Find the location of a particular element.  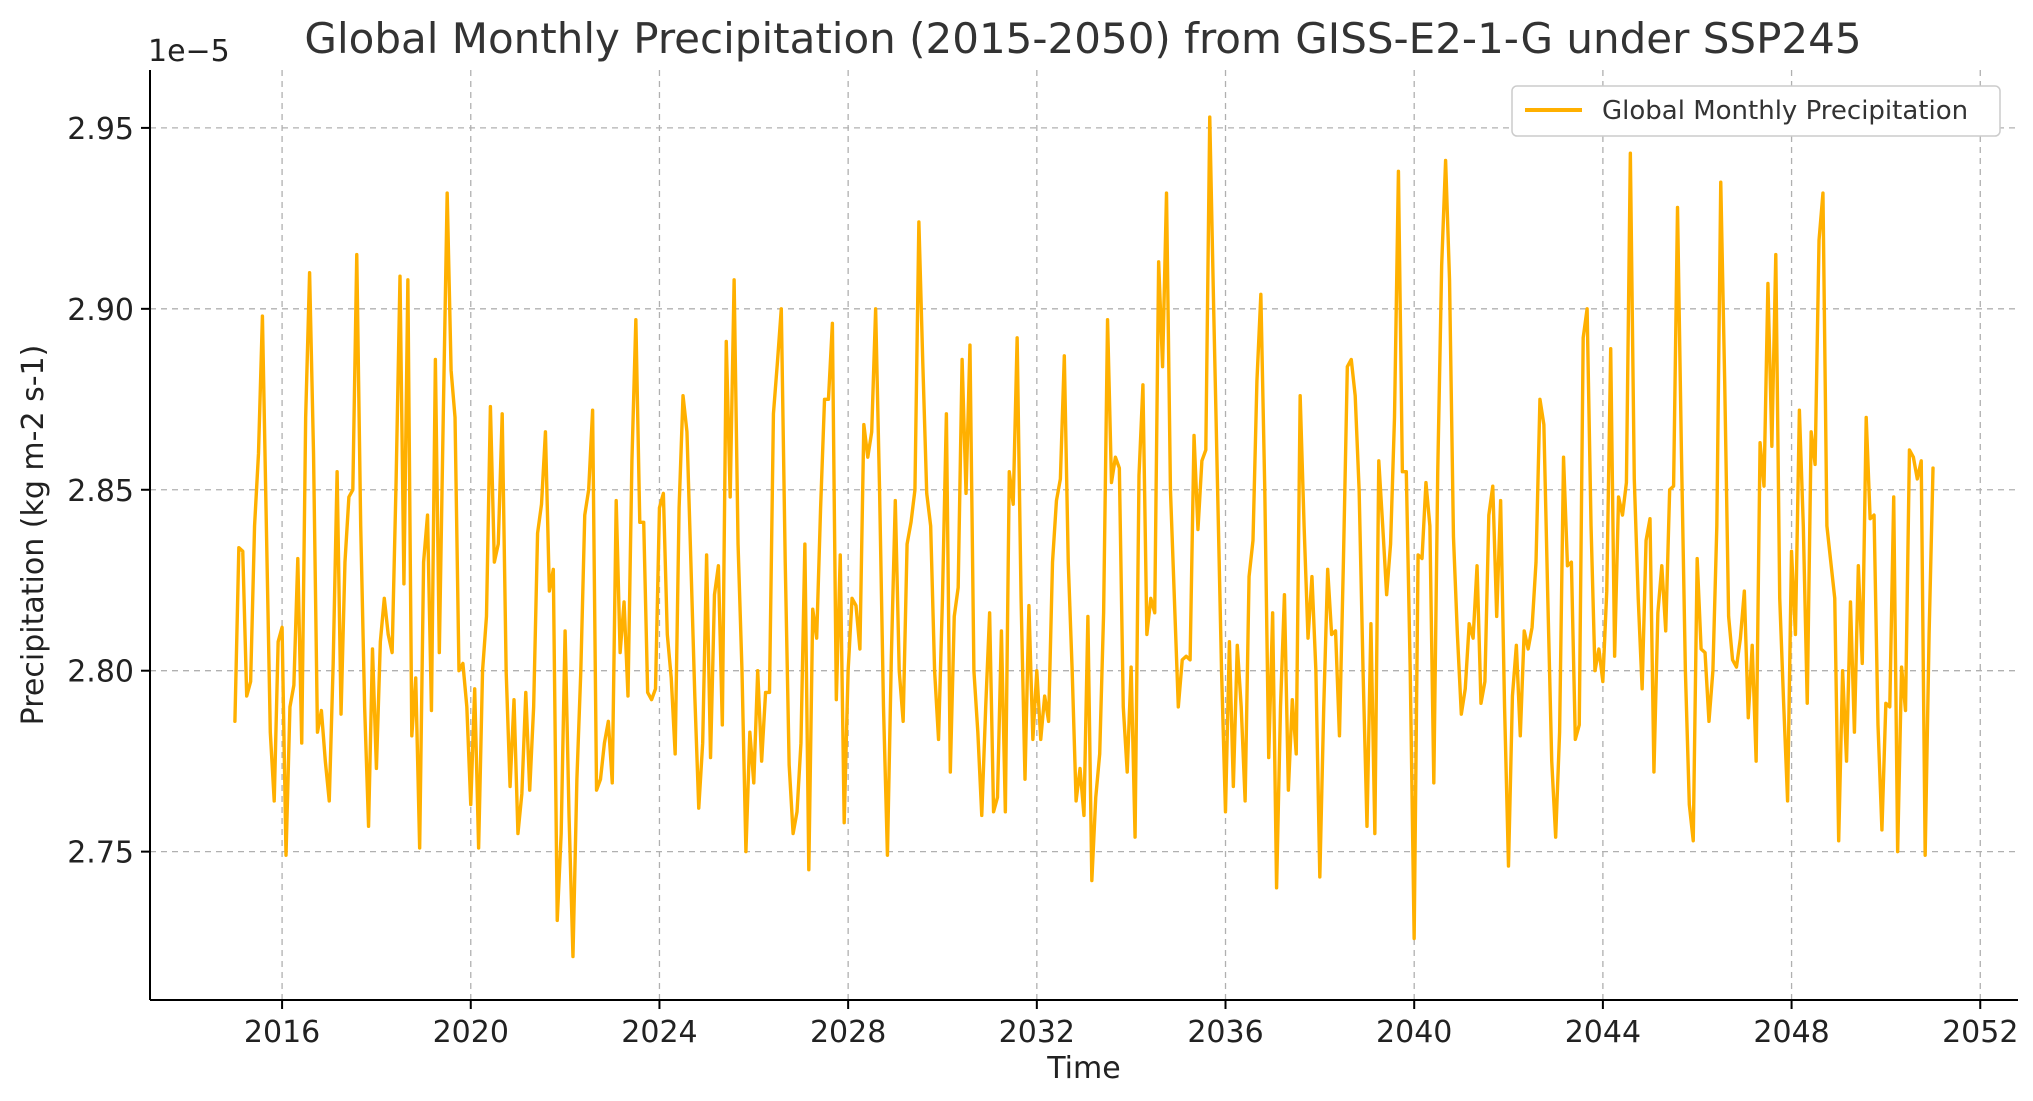

x-tick-label: 2032 is located at coordinates (1037, 1032).